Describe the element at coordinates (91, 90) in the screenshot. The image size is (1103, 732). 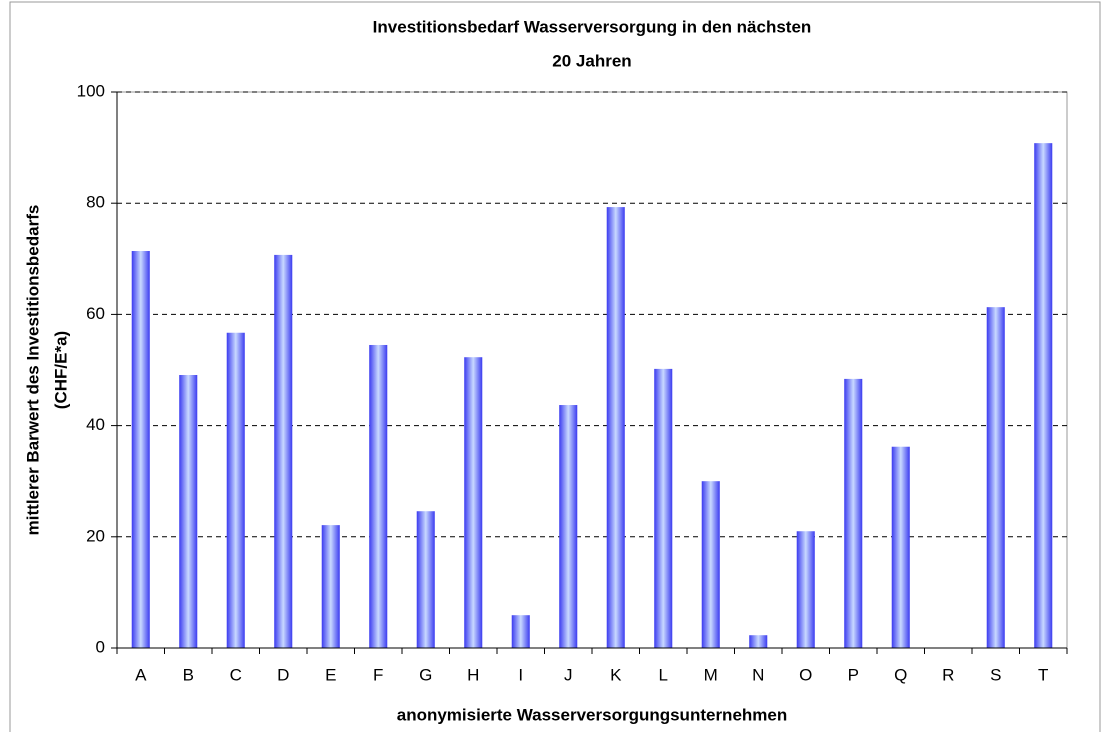
I see `y-tick-label: 100` at that location.